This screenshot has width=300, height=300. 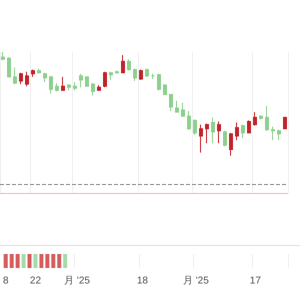 I want to click on x-tick-label: 8, so click(x=5, y=281).